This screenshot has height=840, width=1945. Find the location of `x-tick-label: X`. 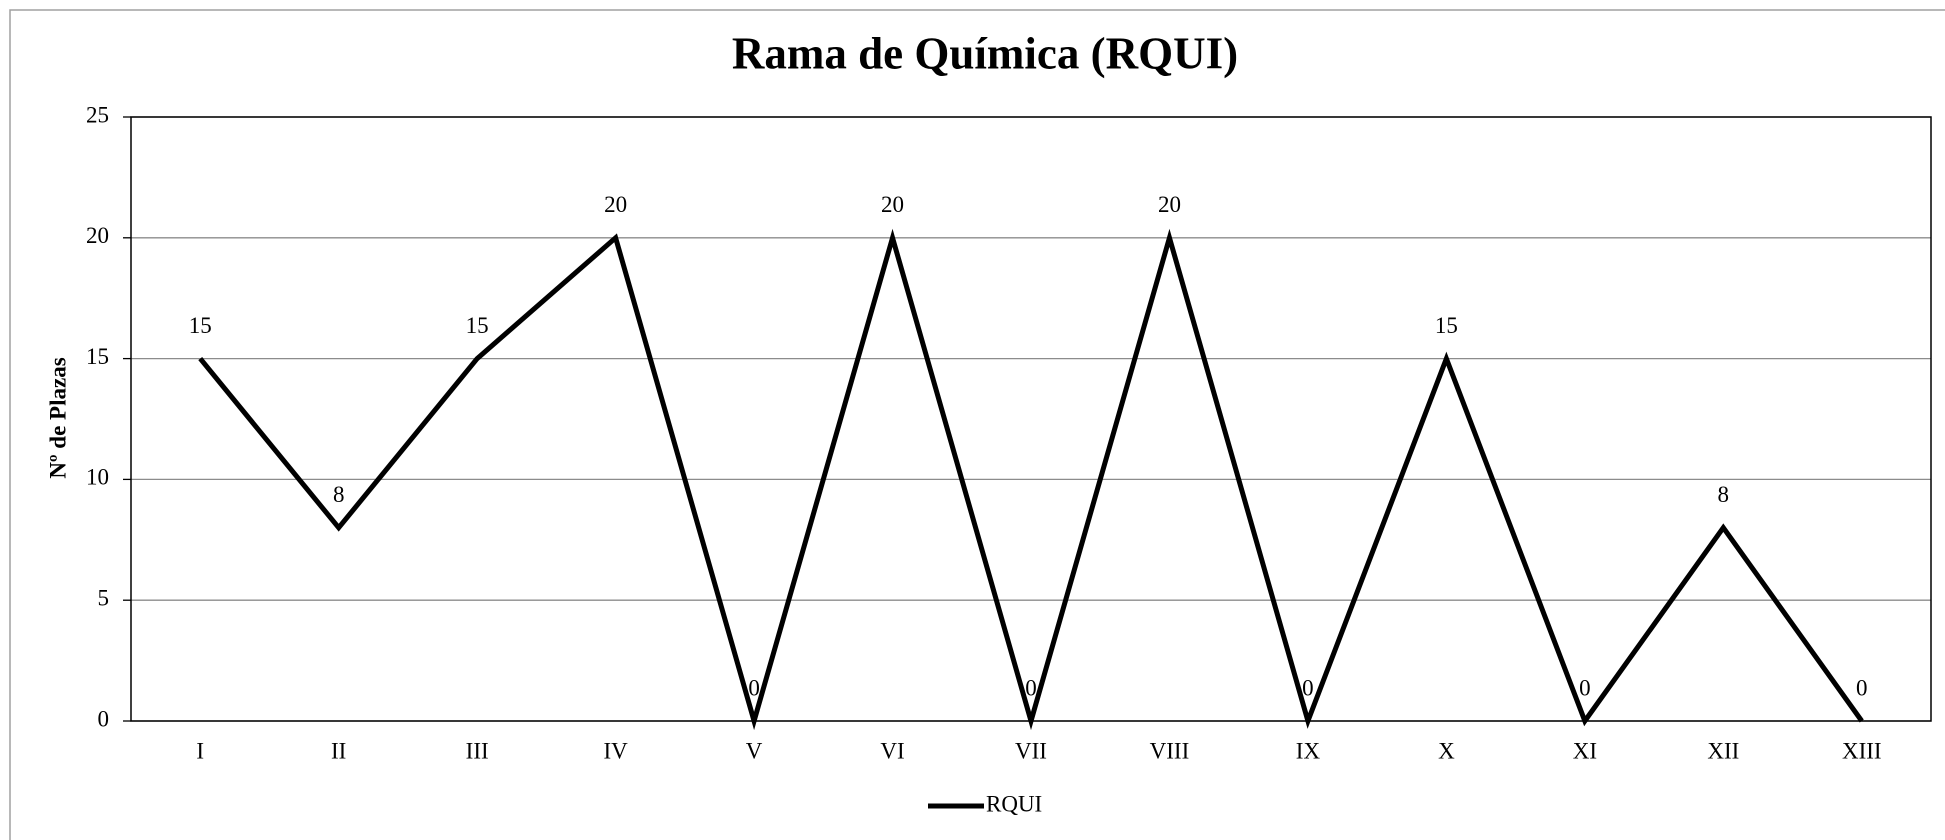

x-tick-label: X is located at coordinates (1446, 750).